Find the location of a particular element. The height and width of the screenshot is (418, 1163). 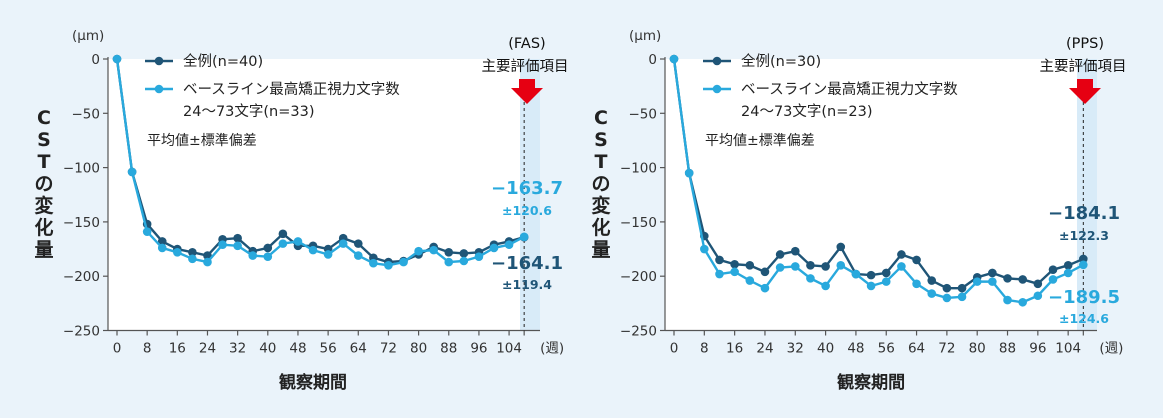

y-axis-title: C S T の変化量 is located at coordinates (600, 184).